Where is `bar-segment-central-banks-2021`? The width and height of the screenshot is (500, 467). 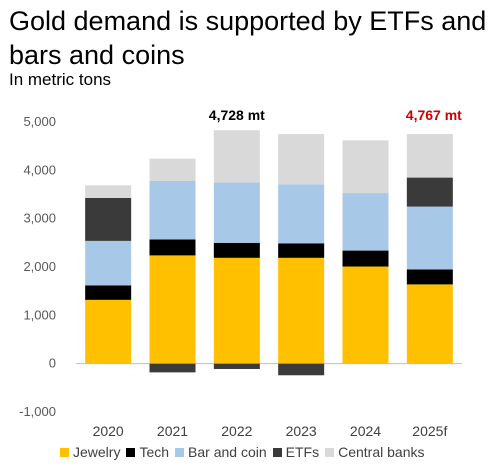
bar-segment-central-banks-2021 is located at coordinates (172, 169).